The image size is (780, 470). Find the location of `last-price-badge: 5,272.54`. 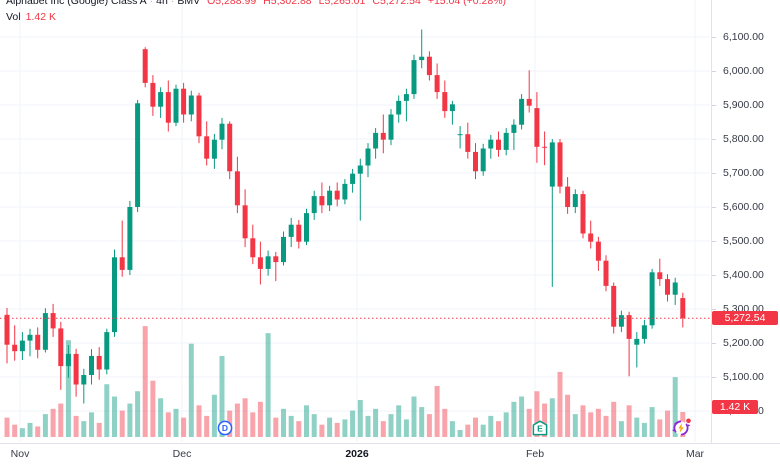

last-price-badge: 5,272.54 is located at coordinates (745, 318).